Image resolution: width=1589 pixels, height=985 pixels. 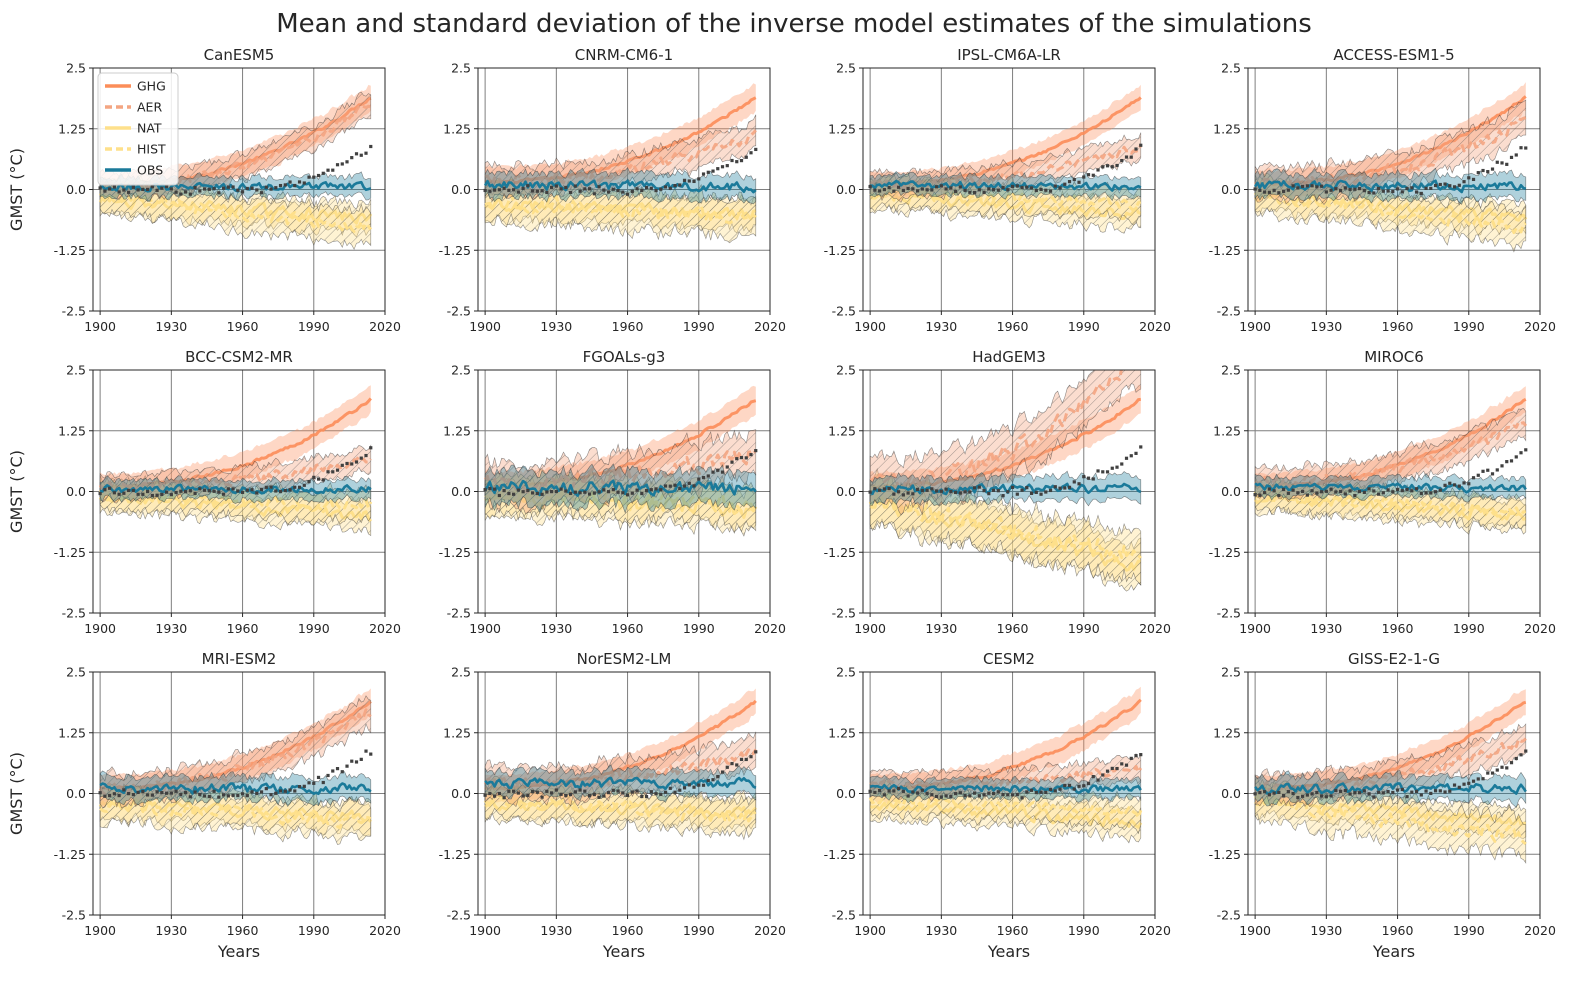 What do you see at coordinates (1006, 185) in the screenshot?
I see `series-line-obs` at bounding box center [1006, 185].